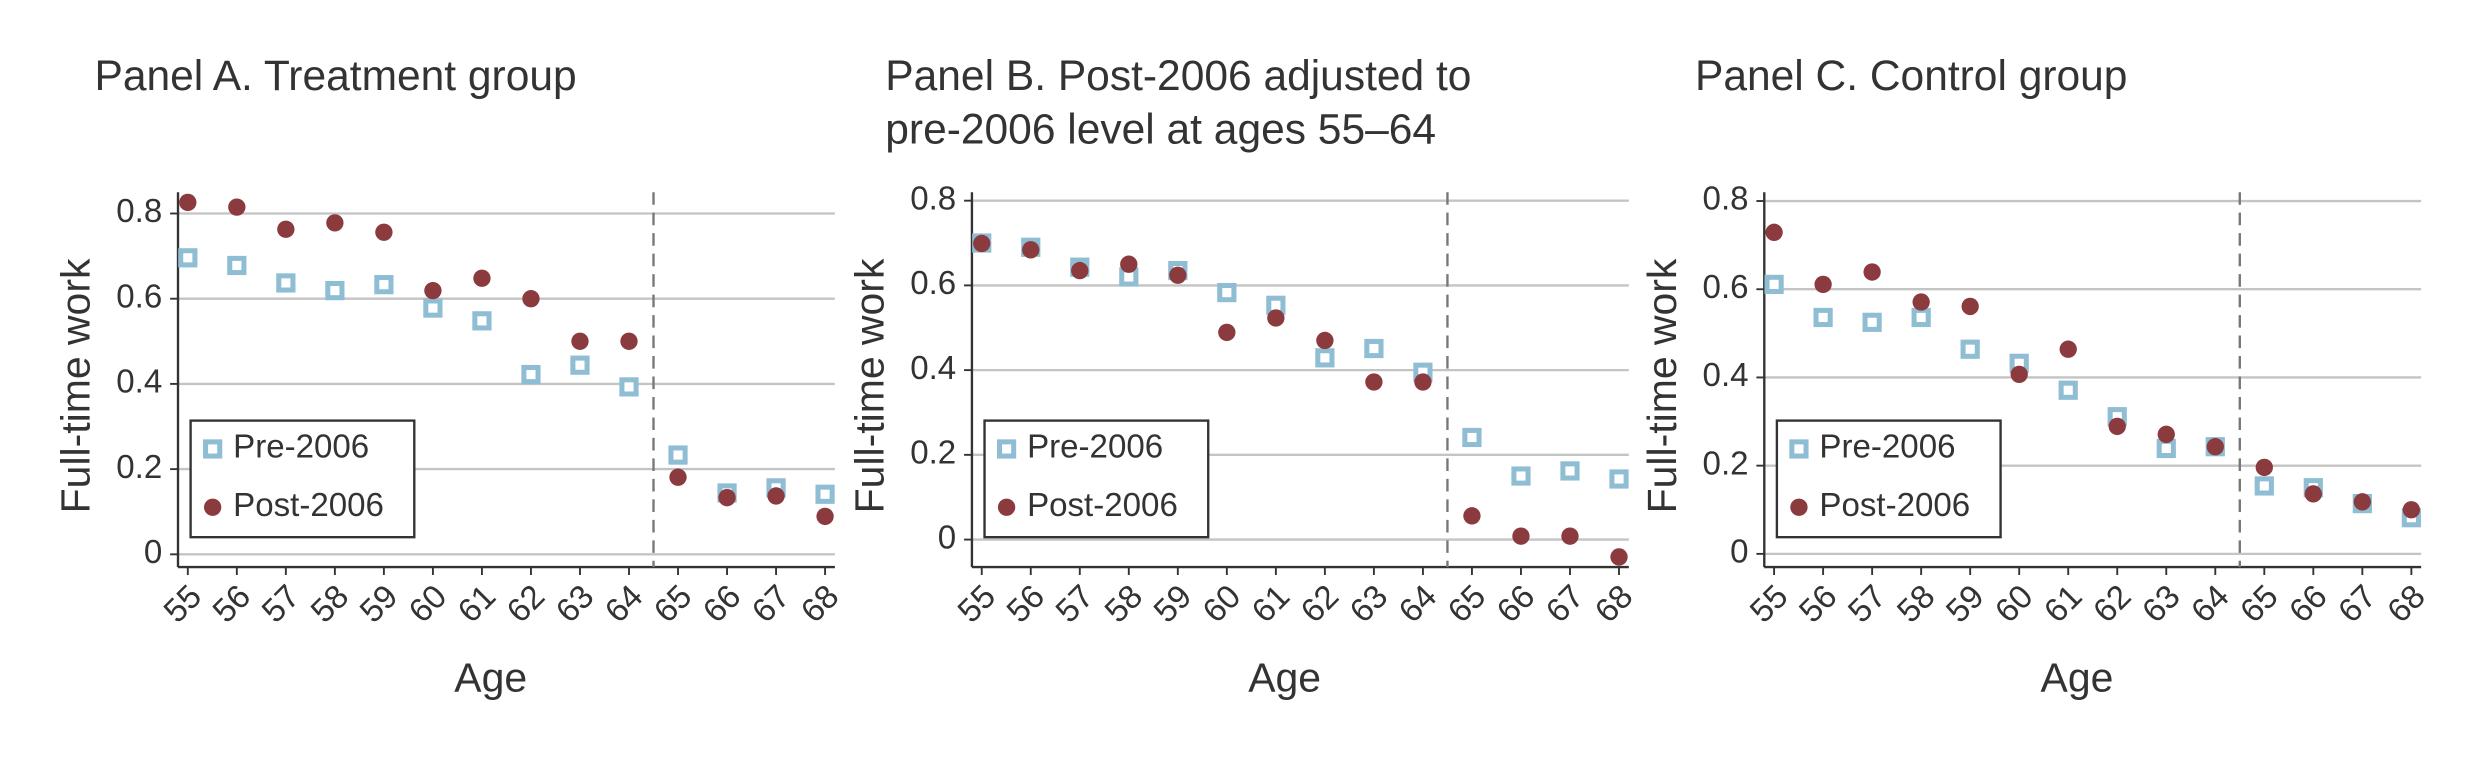 The height and width of the screenshot is (776, 2470). I want to click on legend-label: Pre-2006, so click(301, 447).